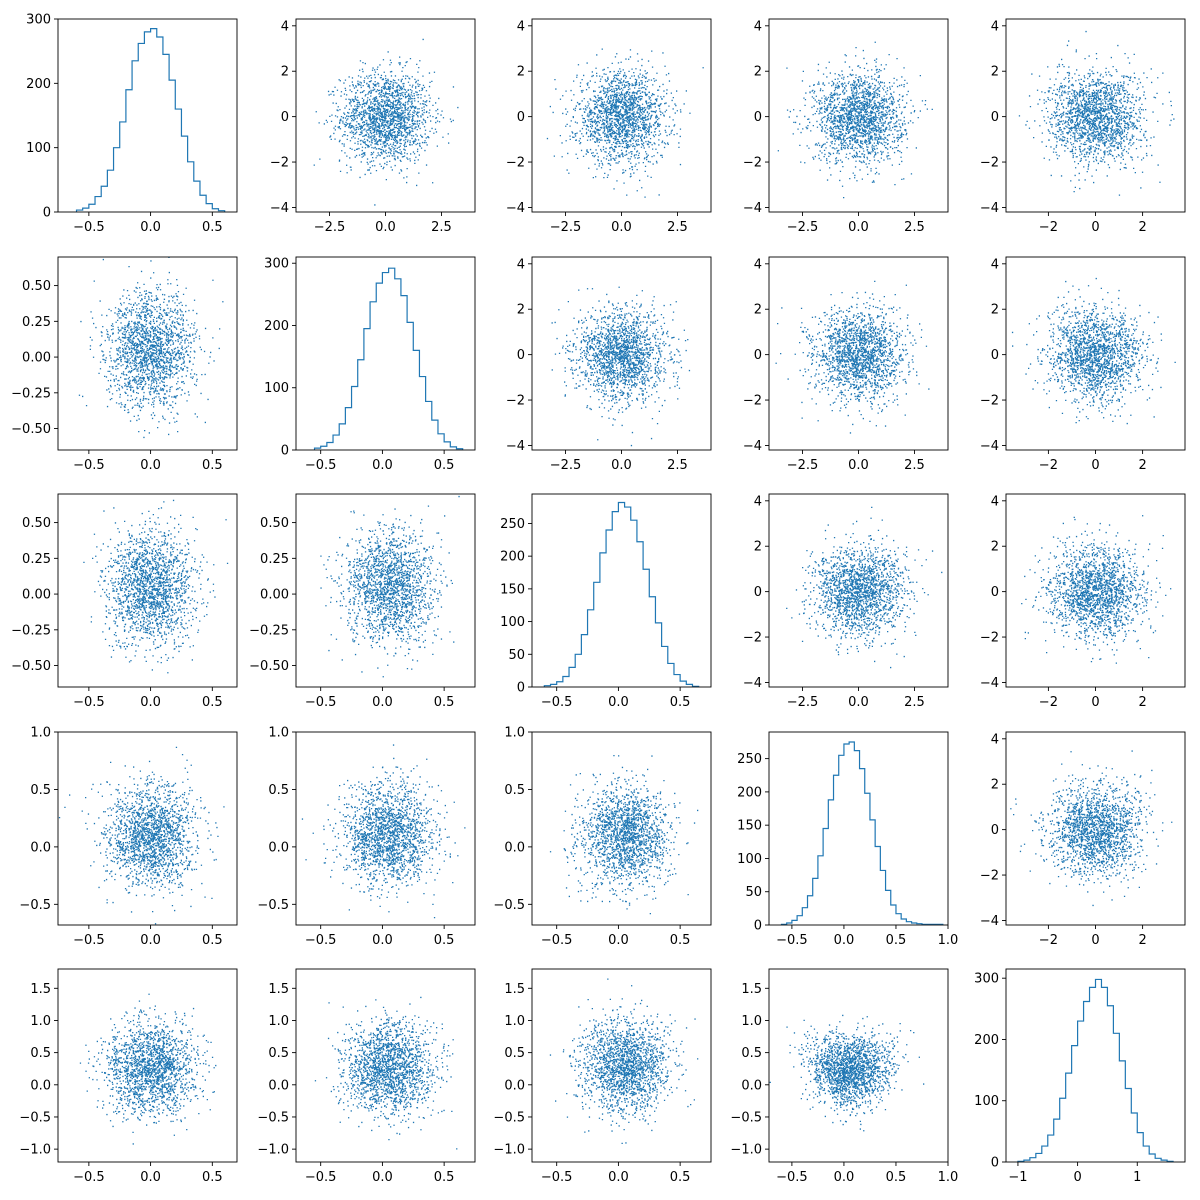 Image resolution: width=1200 pixels, height=1200 pixels. I want to click on panel-r0-c4: −2 0 2 −4 −2 0 2 4, so click(1083, 126).